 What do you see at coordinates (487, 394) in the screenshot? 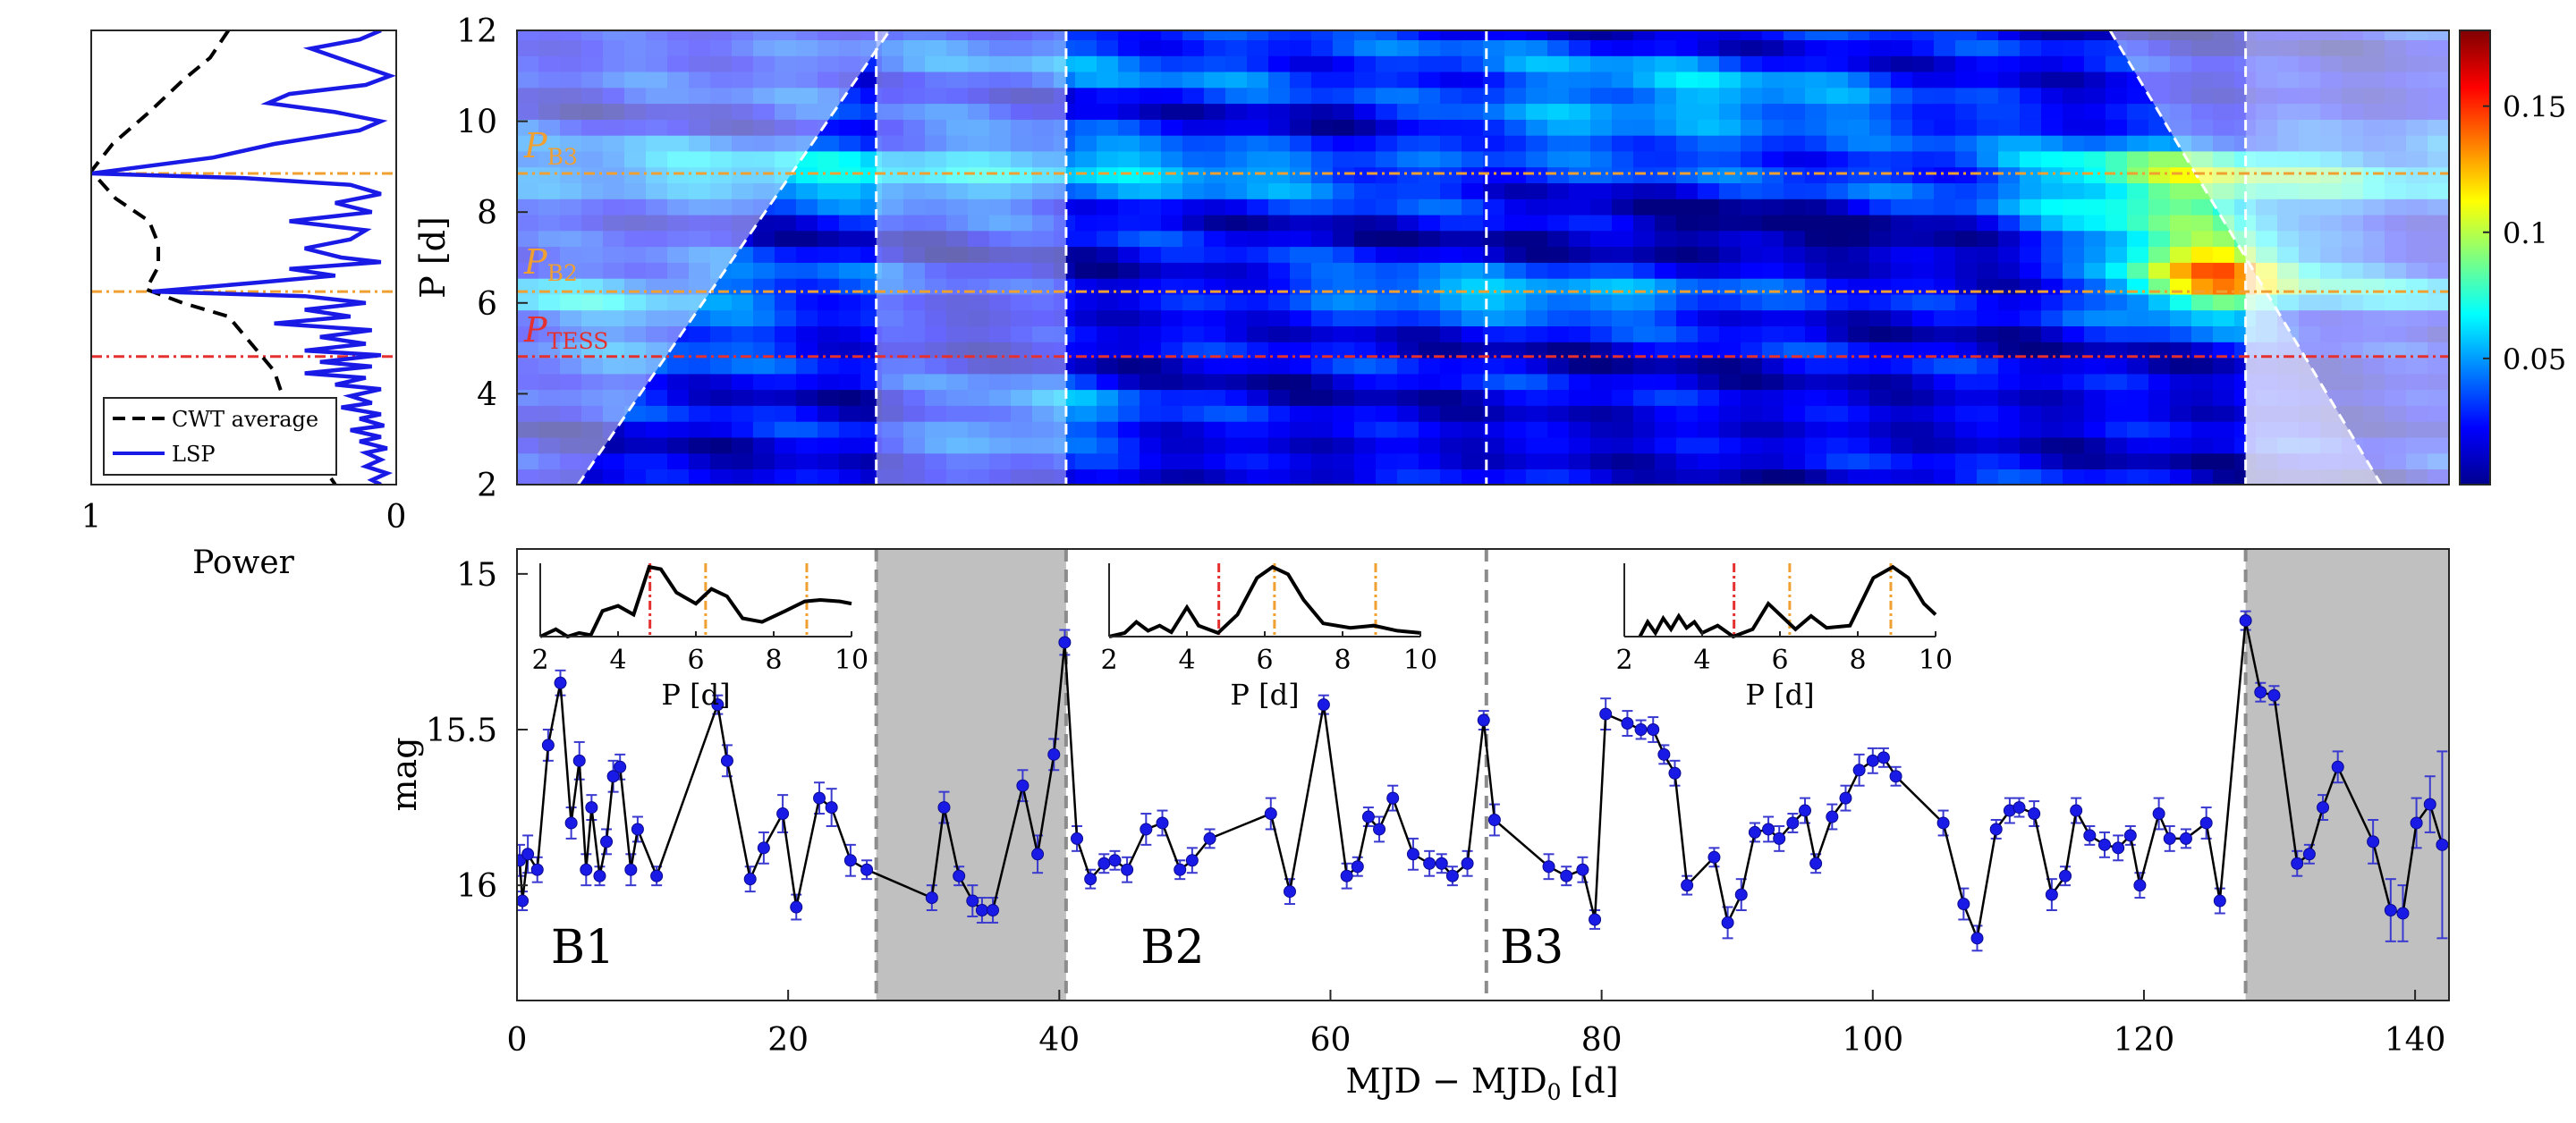
I see `wavelet-ytick-label-1: 4` at bounding box center [487, 394].